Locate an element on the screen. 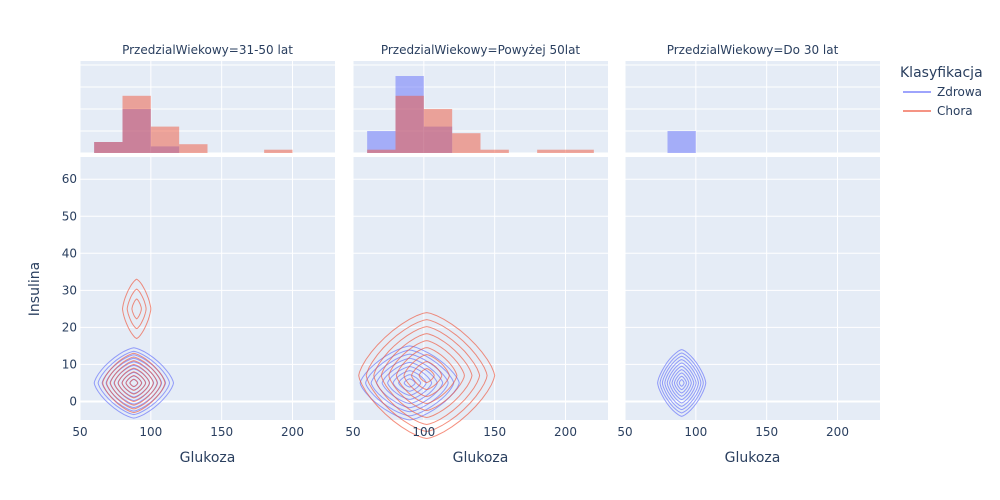  y-tick-label: 0 is located at coordinates (73, 401).